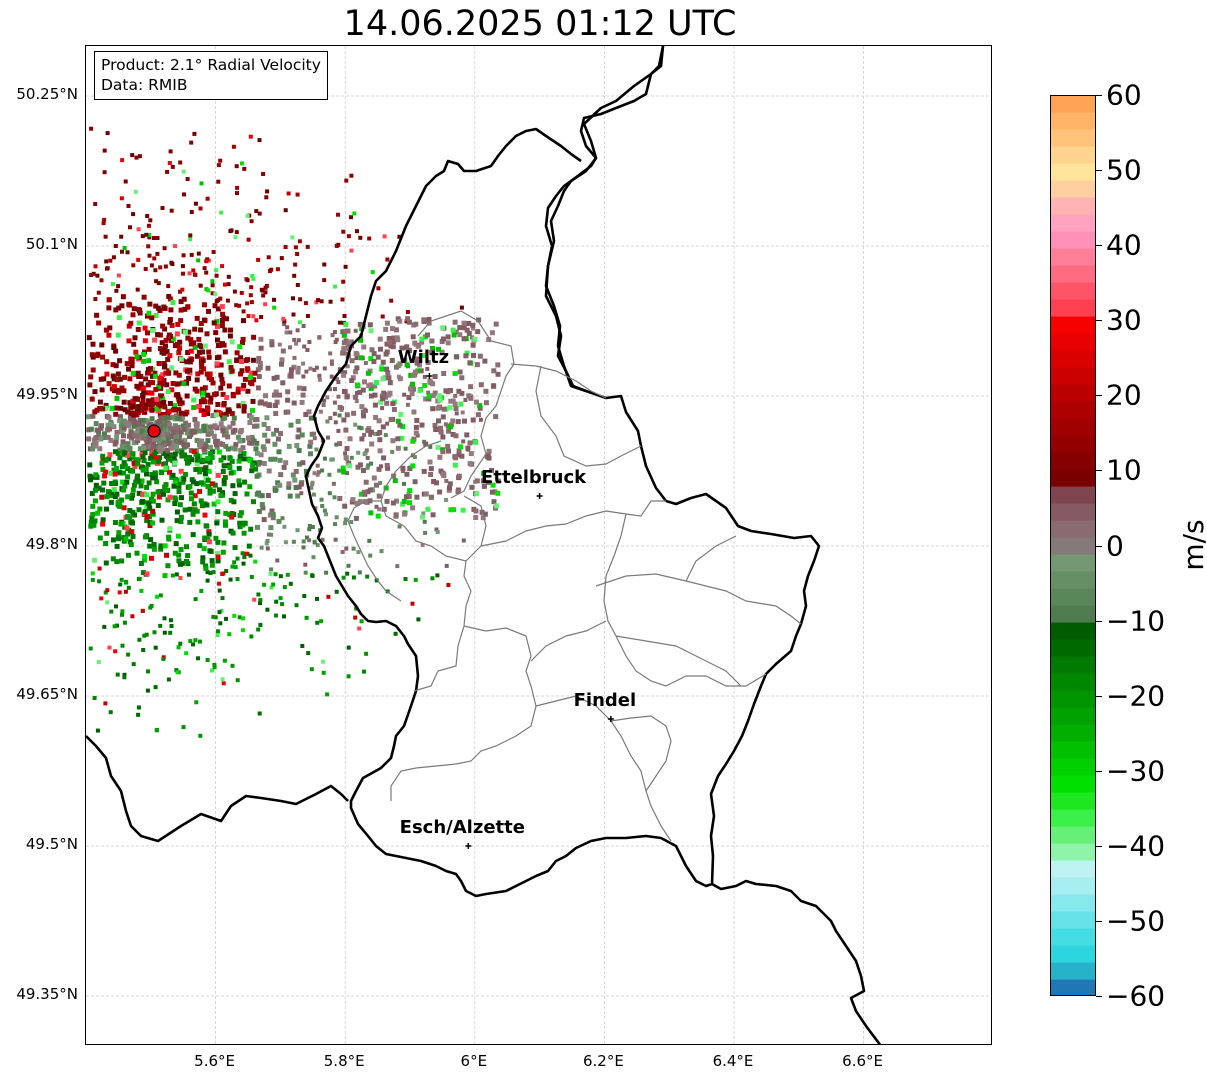  What do you see at coordinates (605, 700) in the screenshot?
I see `city-label: Findel` at bounding box center [605, 700].